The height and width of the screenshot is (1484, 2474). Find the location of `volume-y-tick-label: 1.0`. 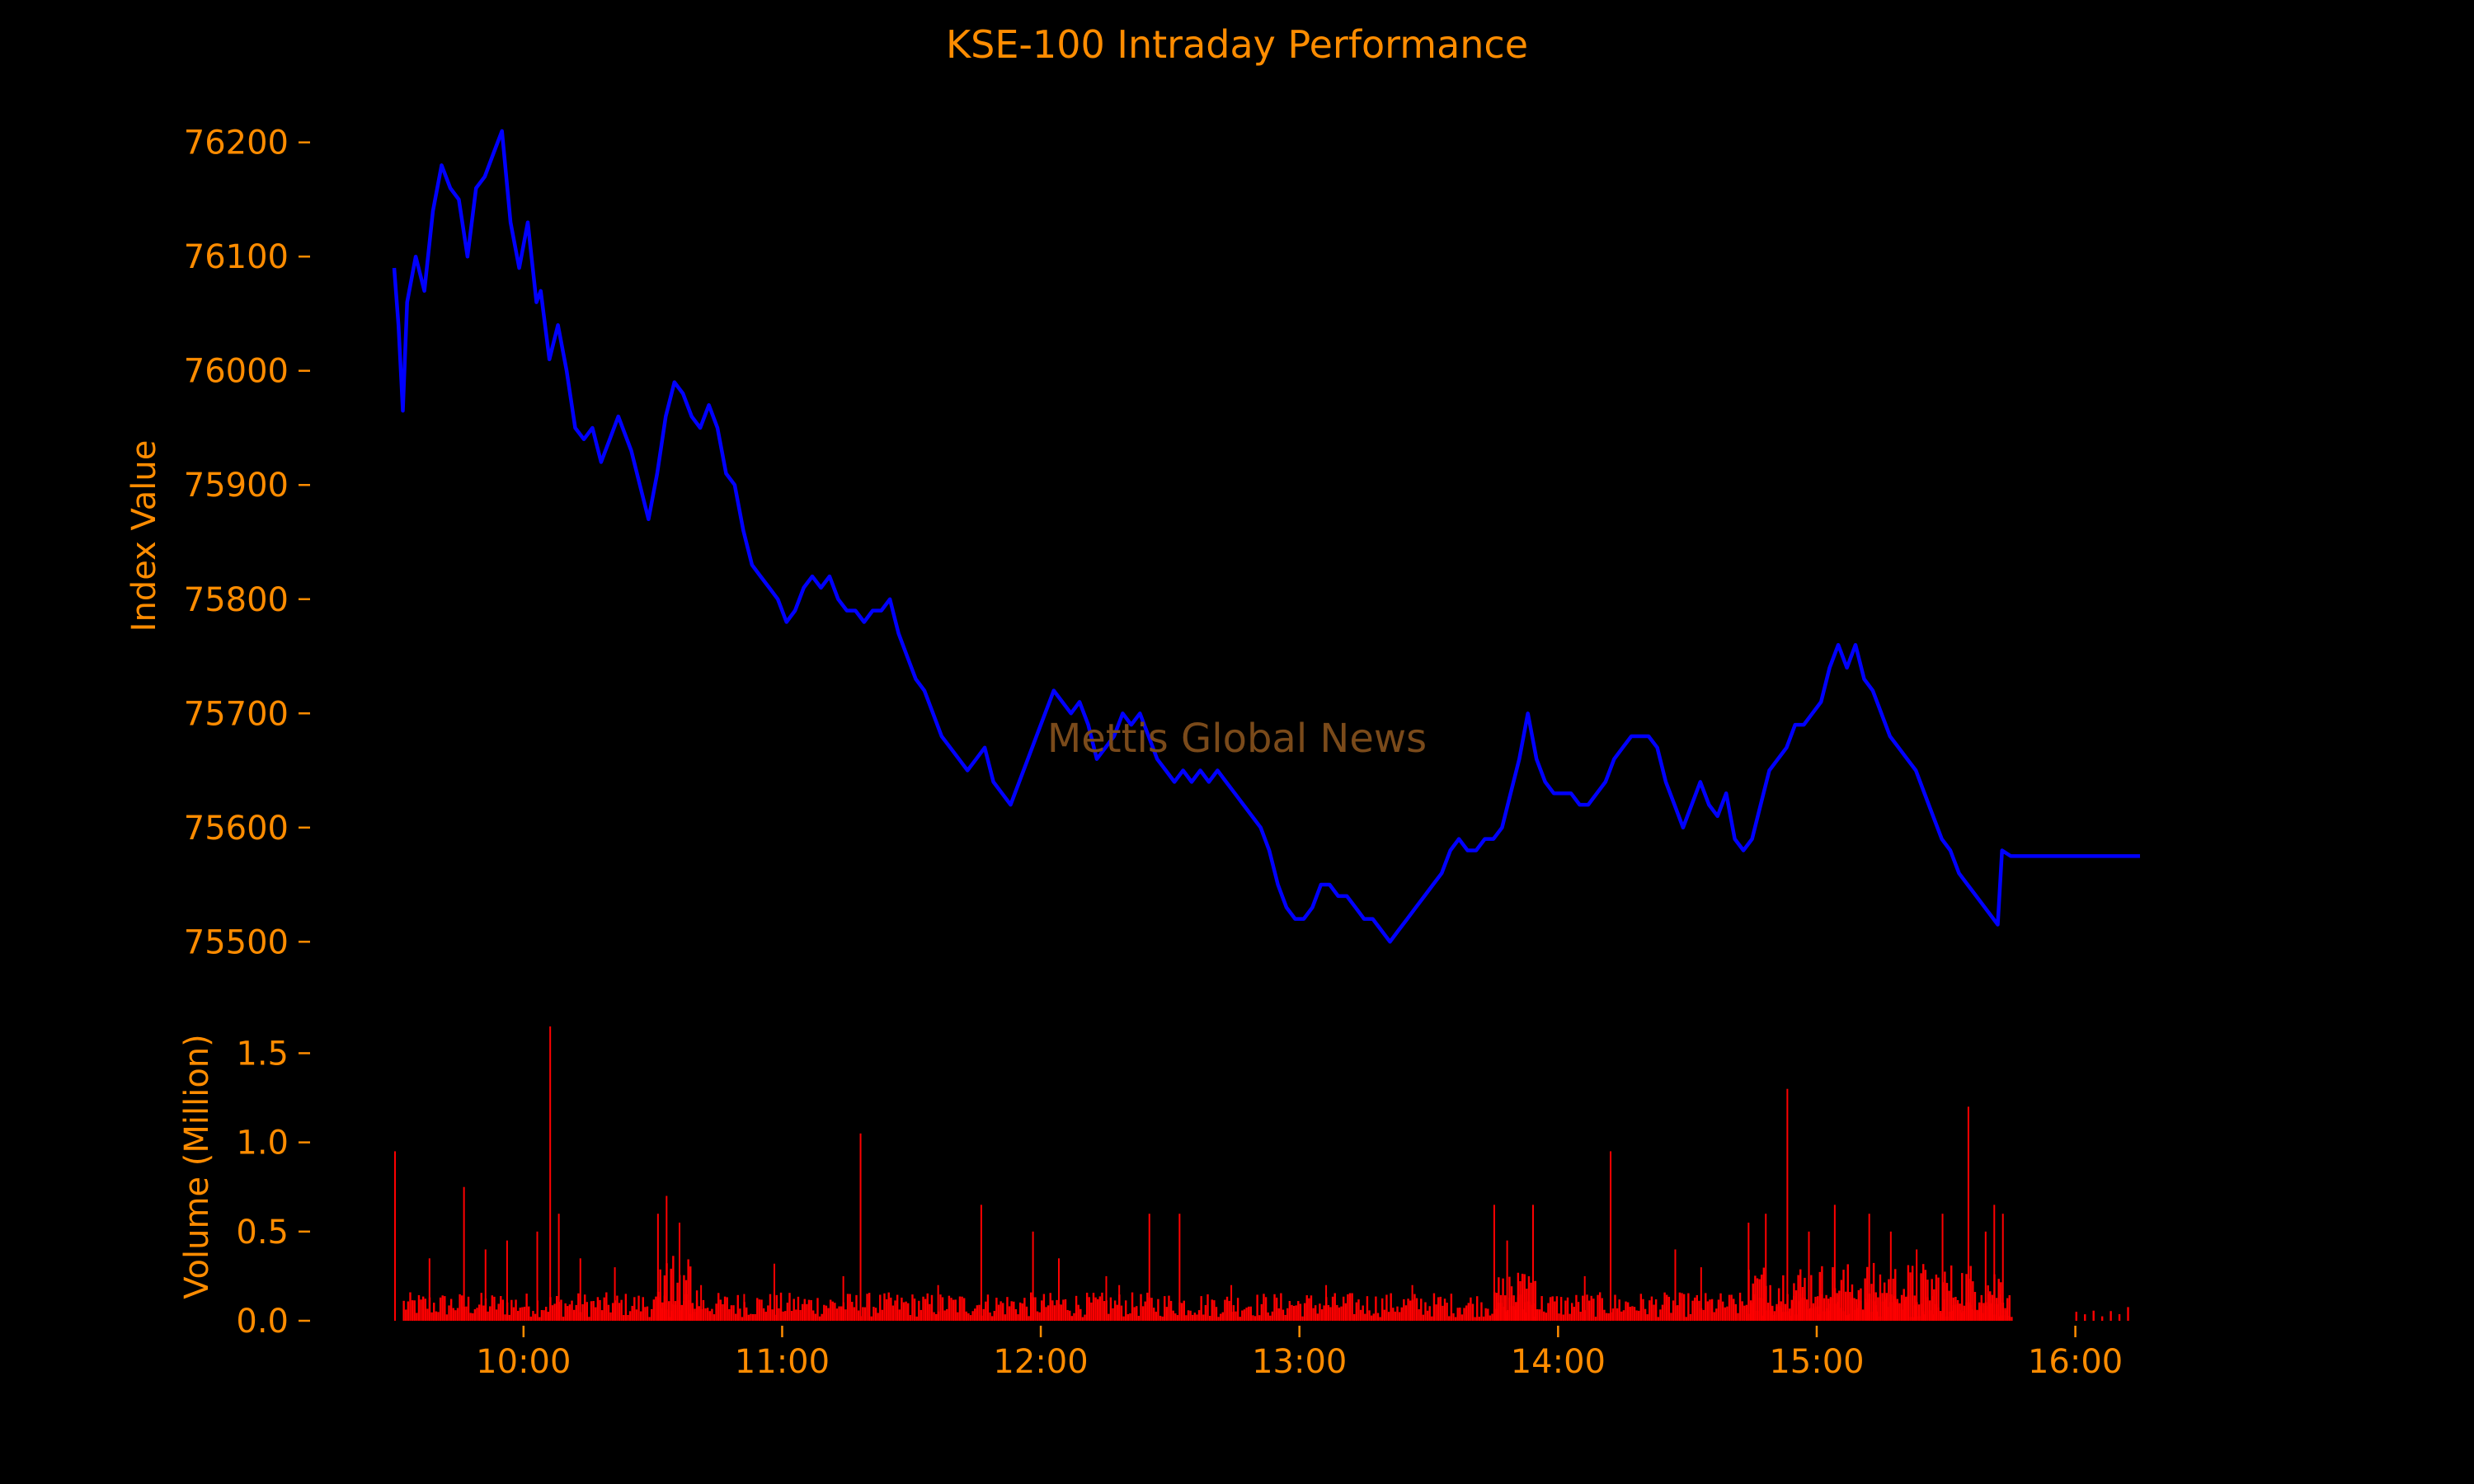

volume-y-tick-label: 1.0 is located at coordinates (262, 1143).